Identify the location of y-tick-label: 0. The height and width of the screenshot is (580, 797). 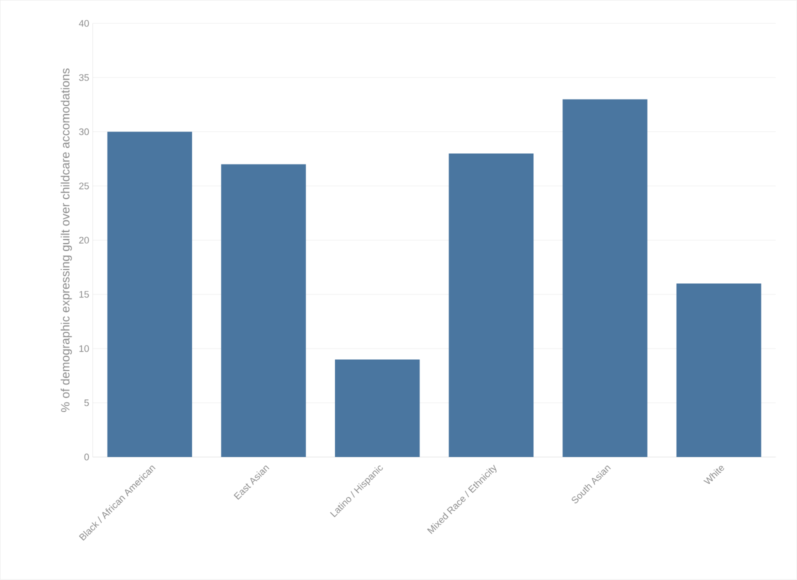
(86, 457).